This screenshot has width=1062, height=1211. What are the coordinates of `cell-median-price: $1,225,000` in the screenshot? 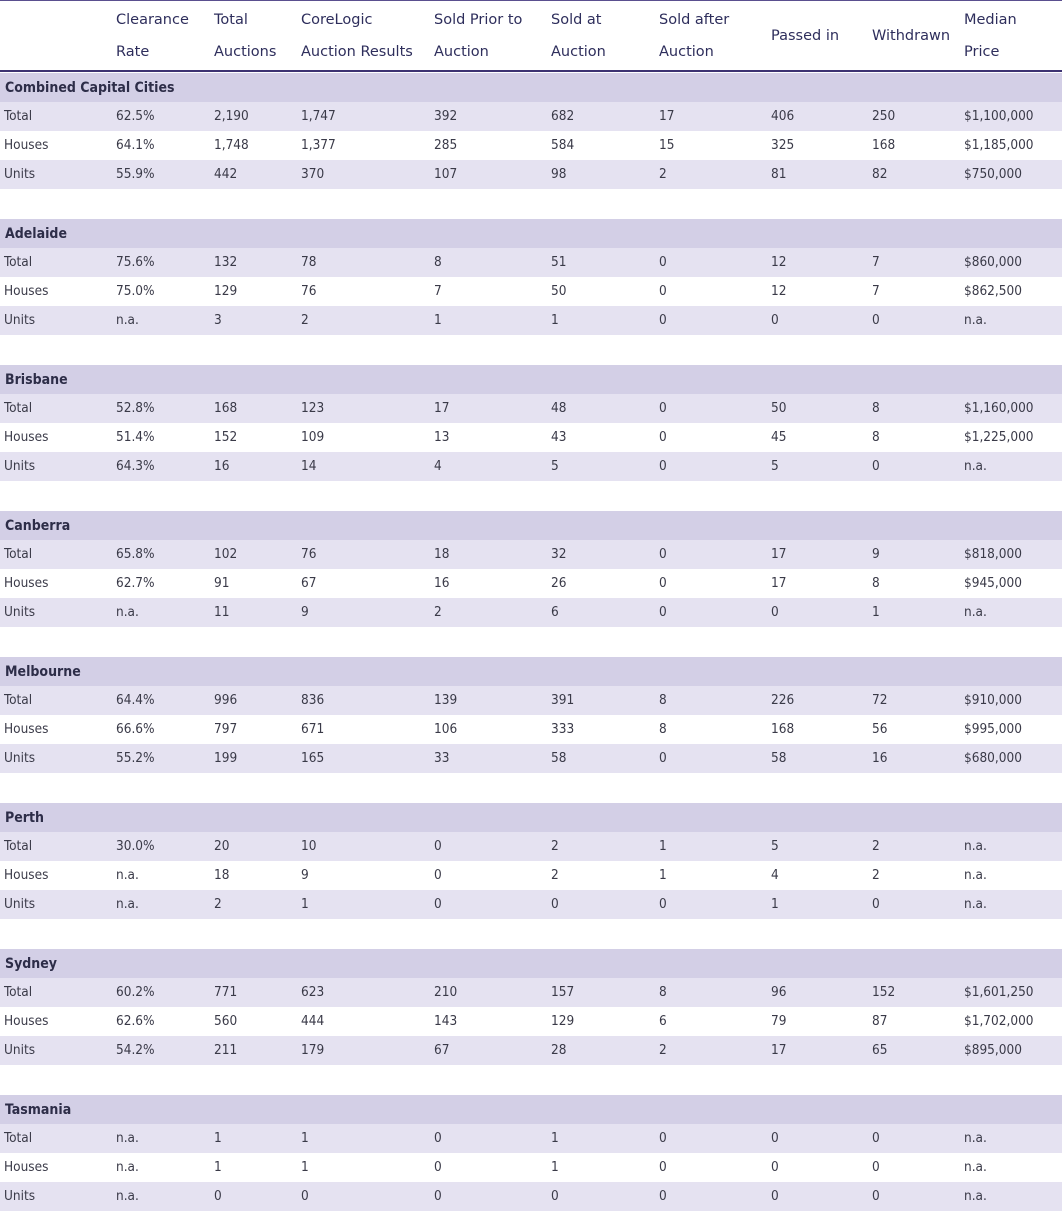 It's located at (999, 437).